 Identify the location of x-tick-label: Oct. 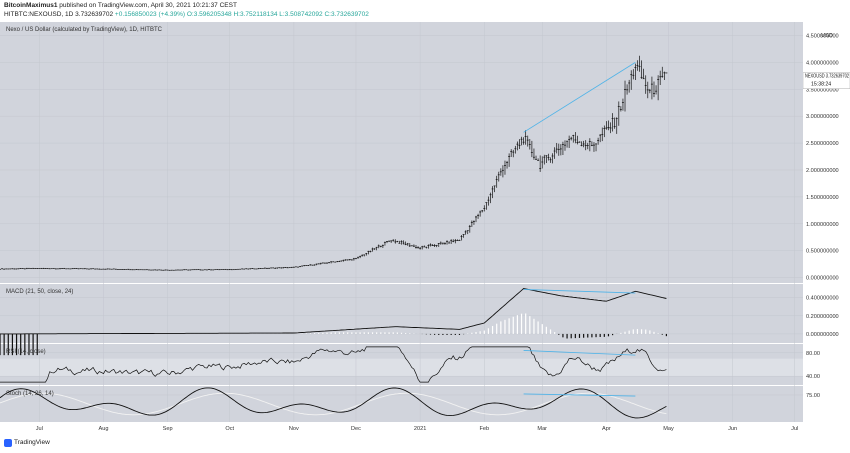
(229, 429).